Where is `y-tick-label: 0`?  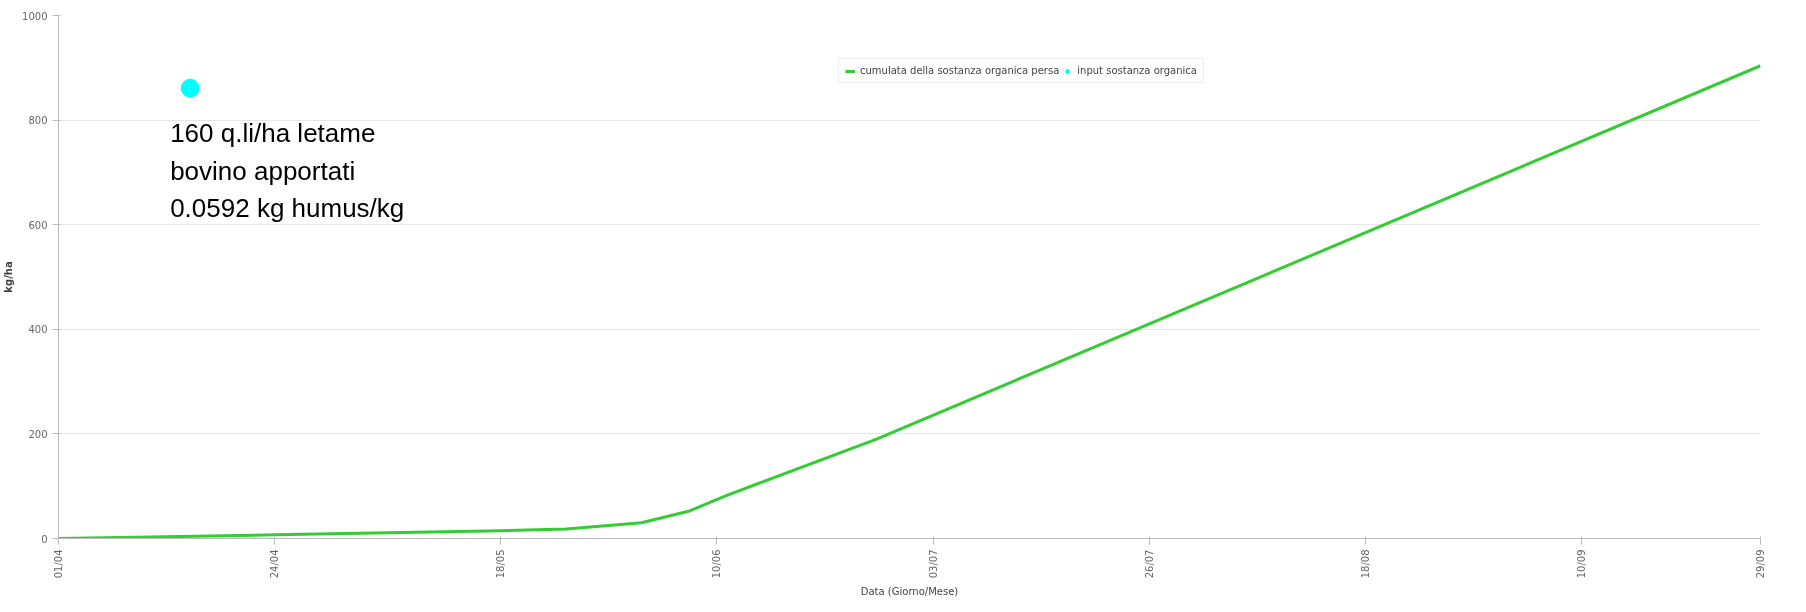 y-tick-label: 0 is located at coordinates (44, 539).